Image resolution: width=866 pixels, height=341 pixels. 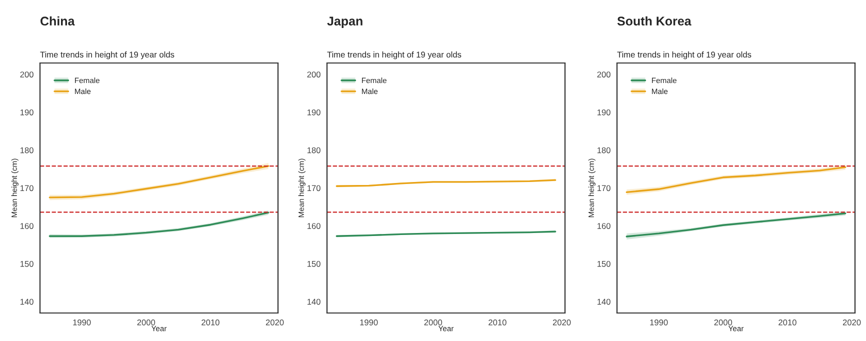 I want to click on chart-title: China, so click(x=57, y=21).